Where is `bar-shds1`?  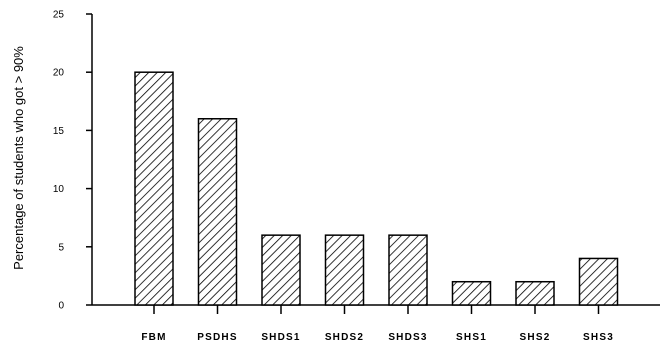
bar-shds1 is located at coordinates (281, 270).